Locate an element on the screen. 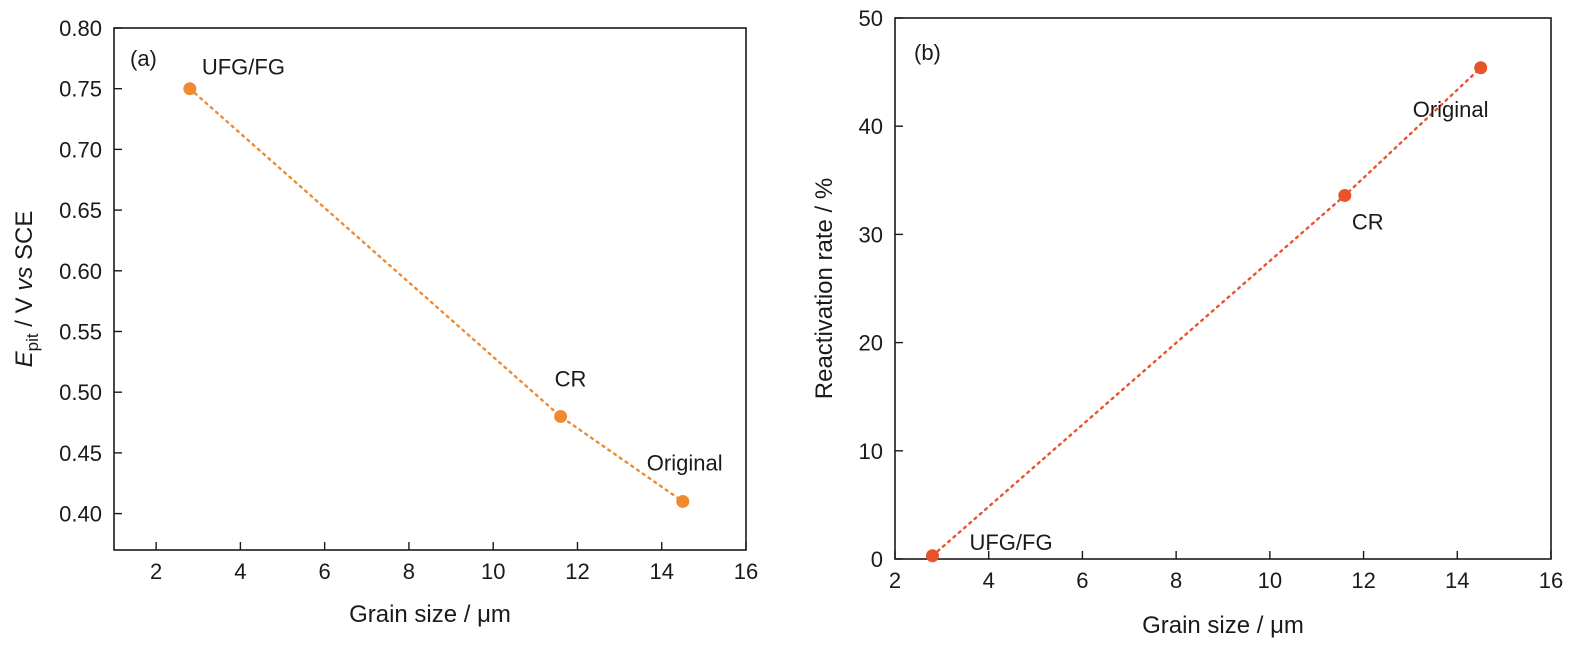 The height and width of the screenshot is (652, 1579). y-tick-label: 20 is located at coordinates (871, 343).